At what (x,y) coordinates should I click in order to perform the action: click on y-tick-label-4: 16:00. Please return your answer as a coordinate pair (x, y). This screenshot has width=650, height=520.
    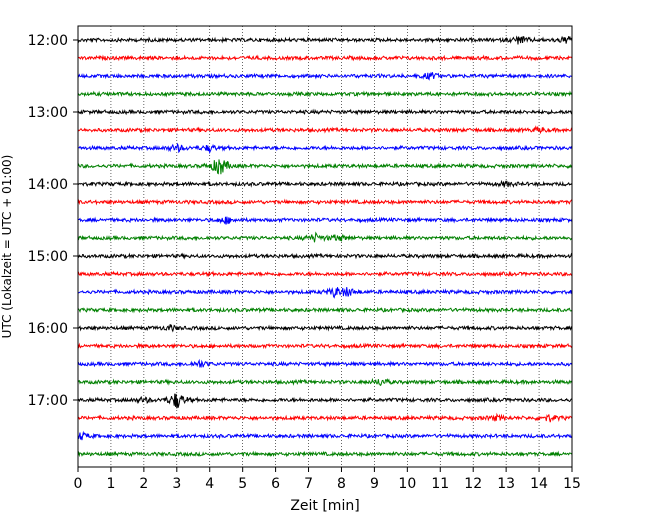
    Looking at the image, I should click on (48, 329).